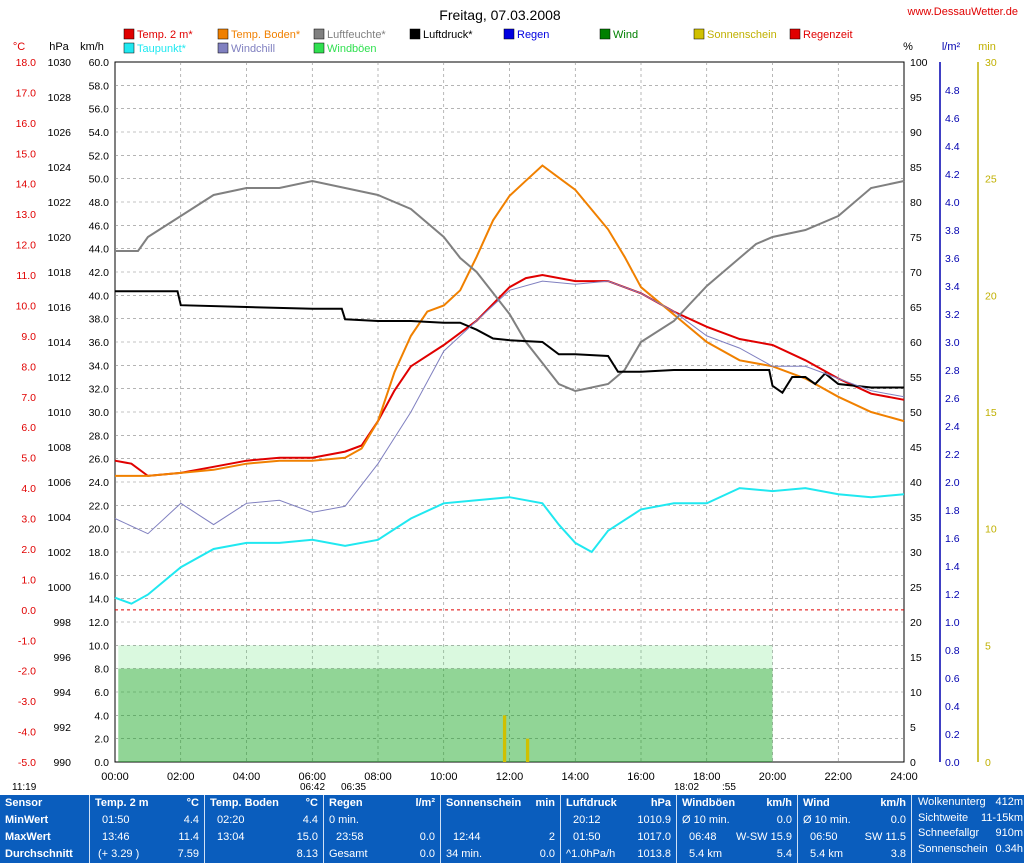 Image resolution: width=1024 pixels, height=863 pixels. Describe the element at coordinates (60, 553) in the screenshot. I see `pressure_hpa-tick: 1002` at that location.